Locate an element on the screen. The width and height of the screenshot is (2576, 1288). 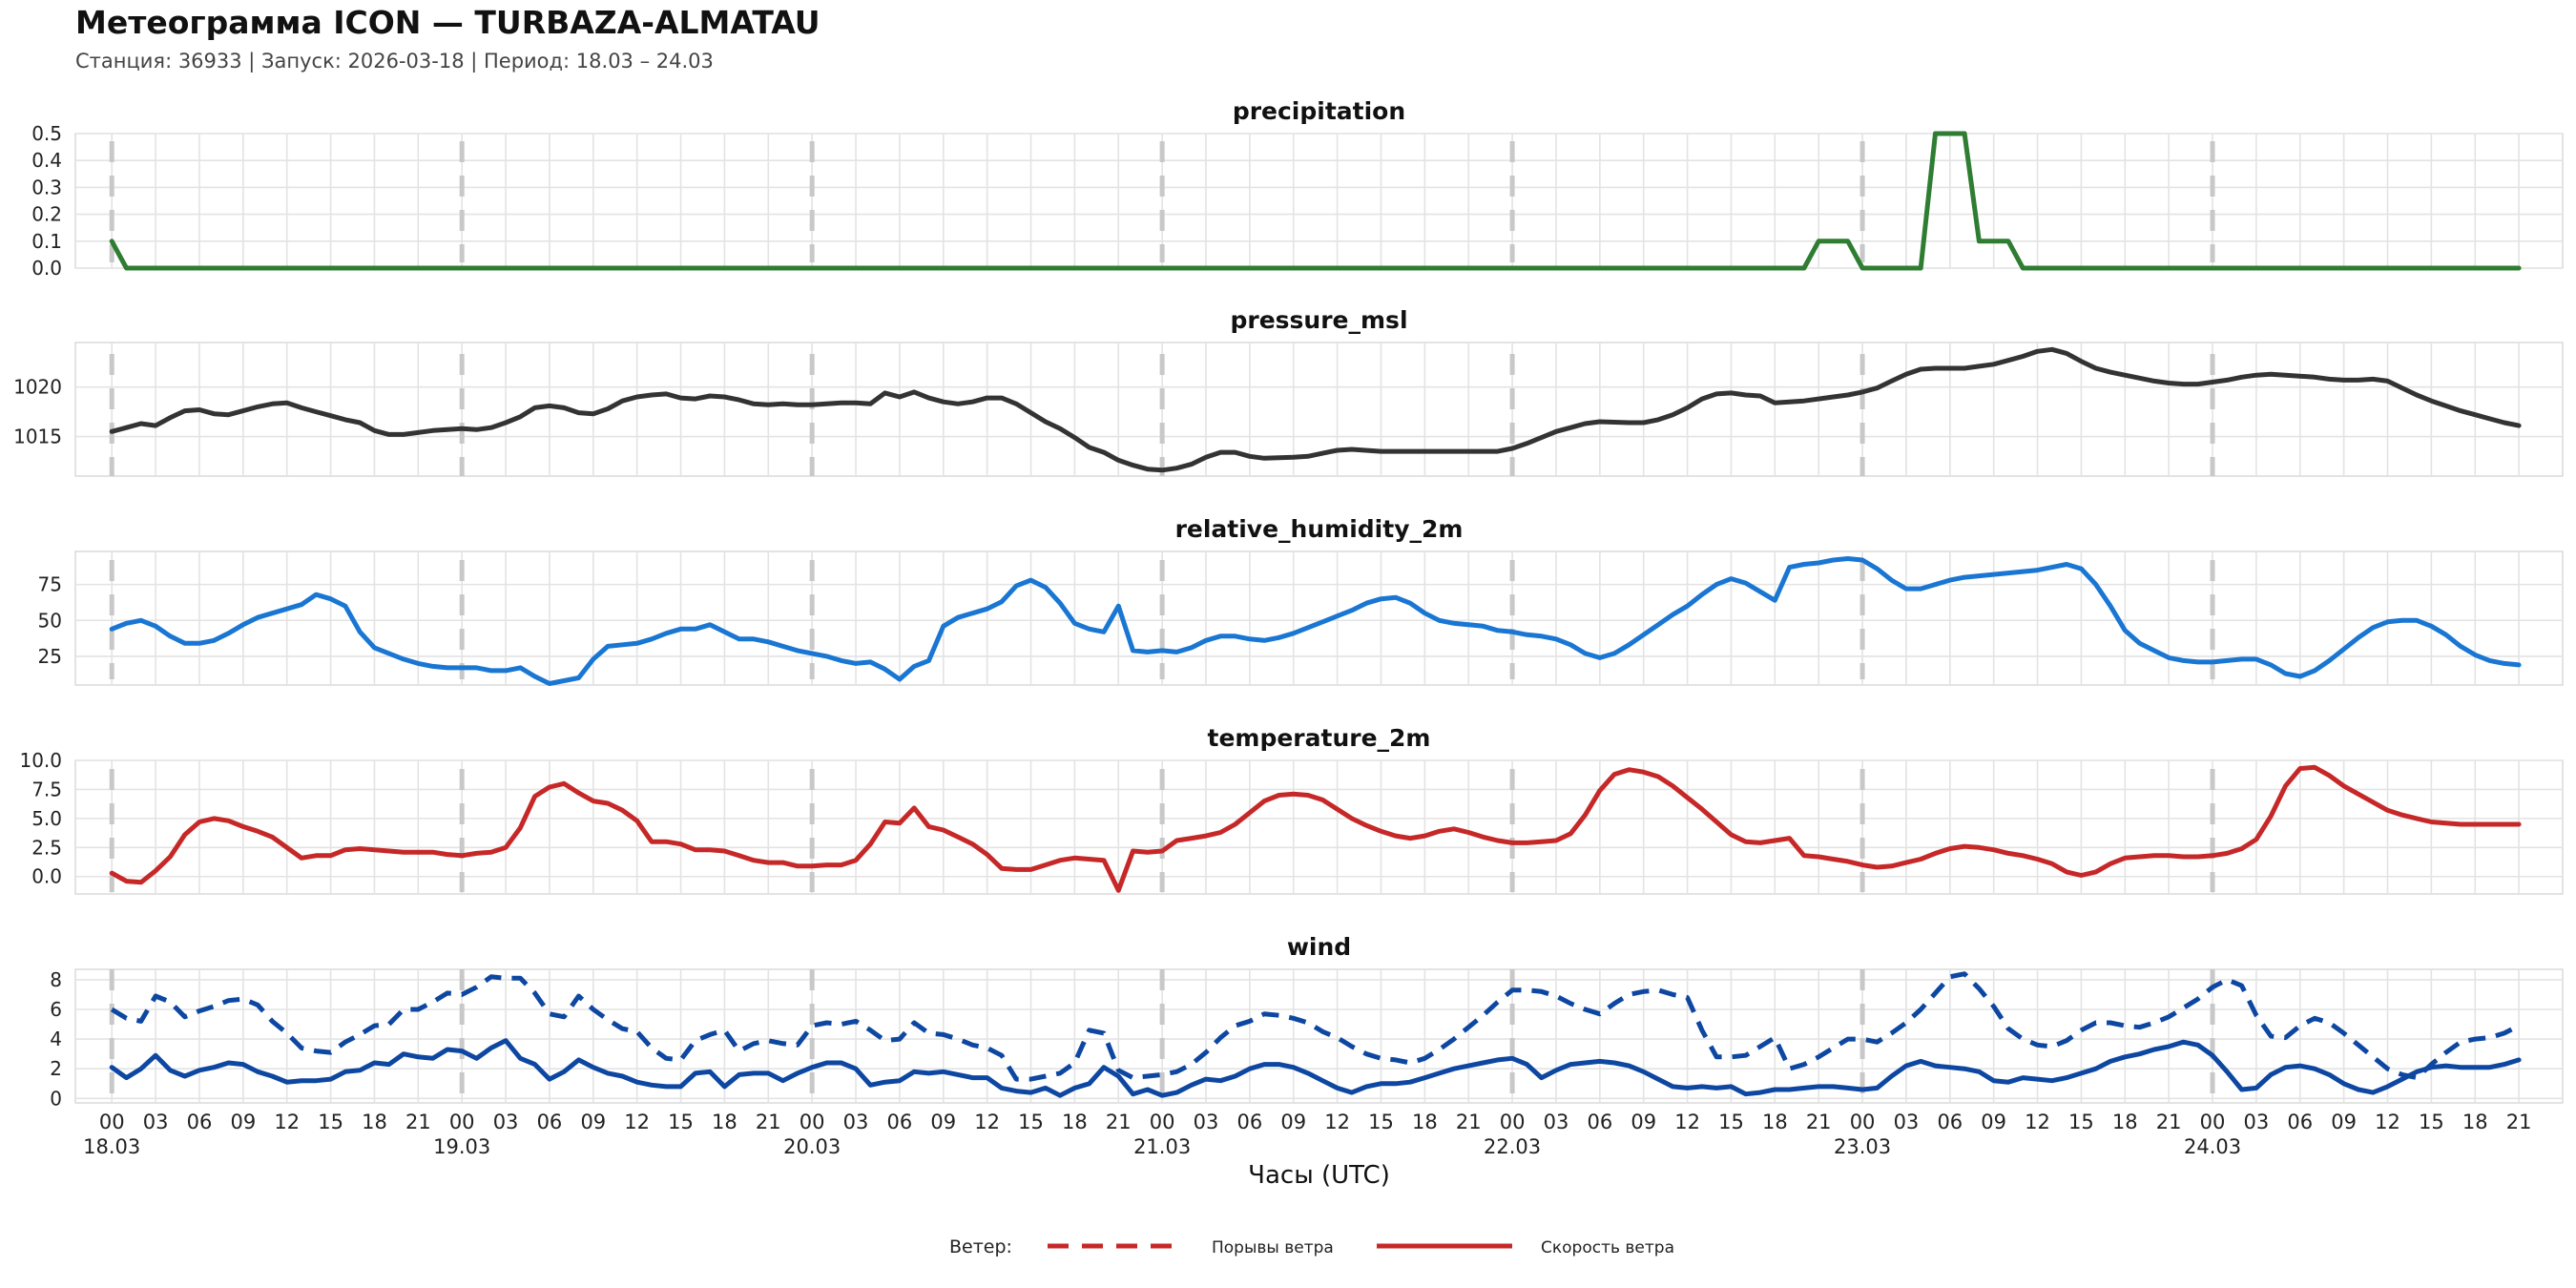
panel-title: pressure_msl is located at coordinates (1318, 320).